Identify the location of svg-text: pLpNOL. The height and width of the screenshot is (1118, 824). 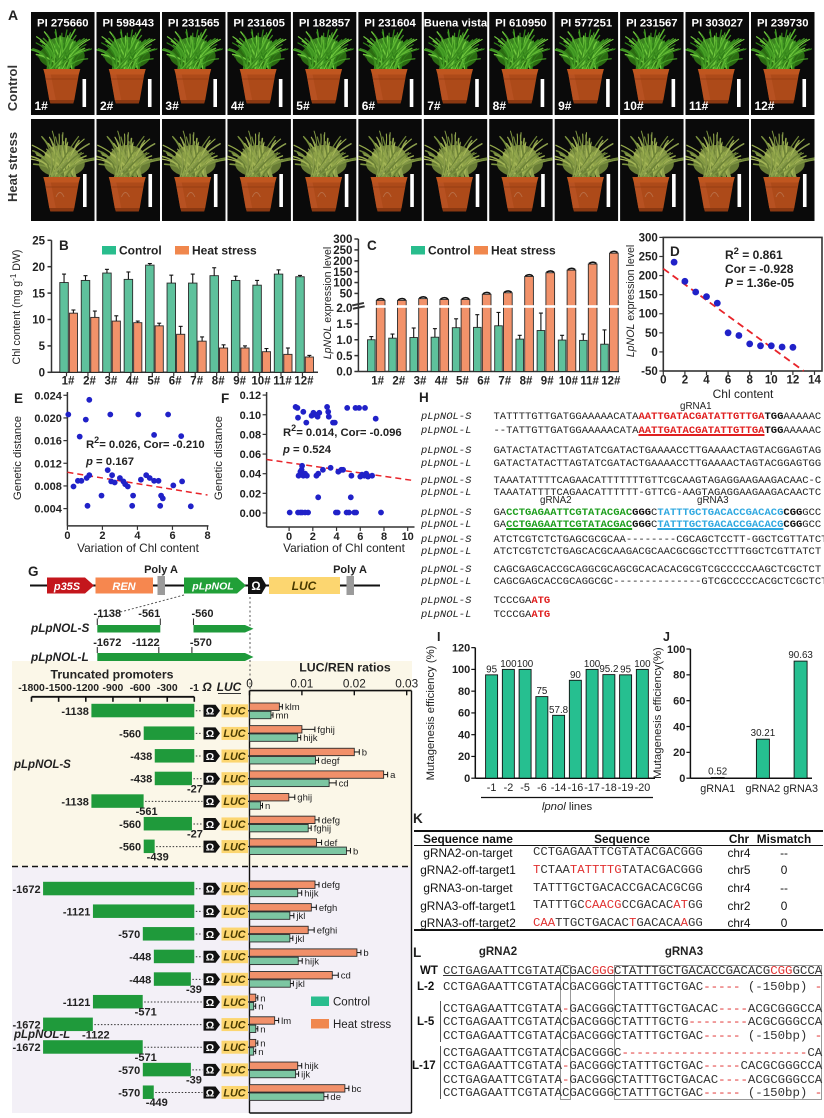
(212, 587).